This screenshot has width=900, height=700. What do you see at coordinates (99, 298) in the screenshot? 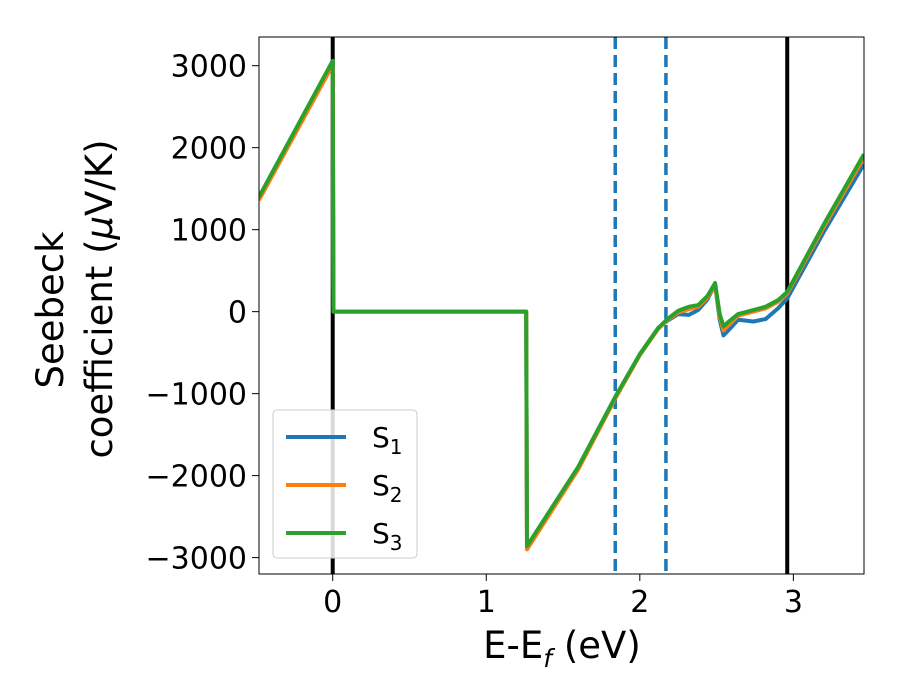
I see `y-axis-title-line2: coefficient (μV/K)` at bounding box center [99, 298].